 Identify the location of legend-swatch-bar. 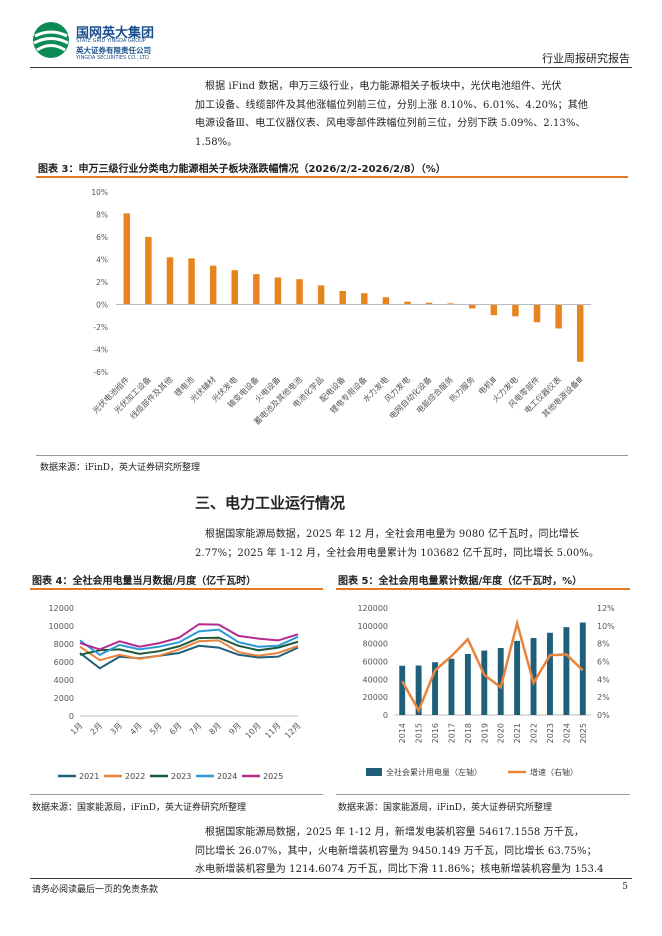
(374, 772).